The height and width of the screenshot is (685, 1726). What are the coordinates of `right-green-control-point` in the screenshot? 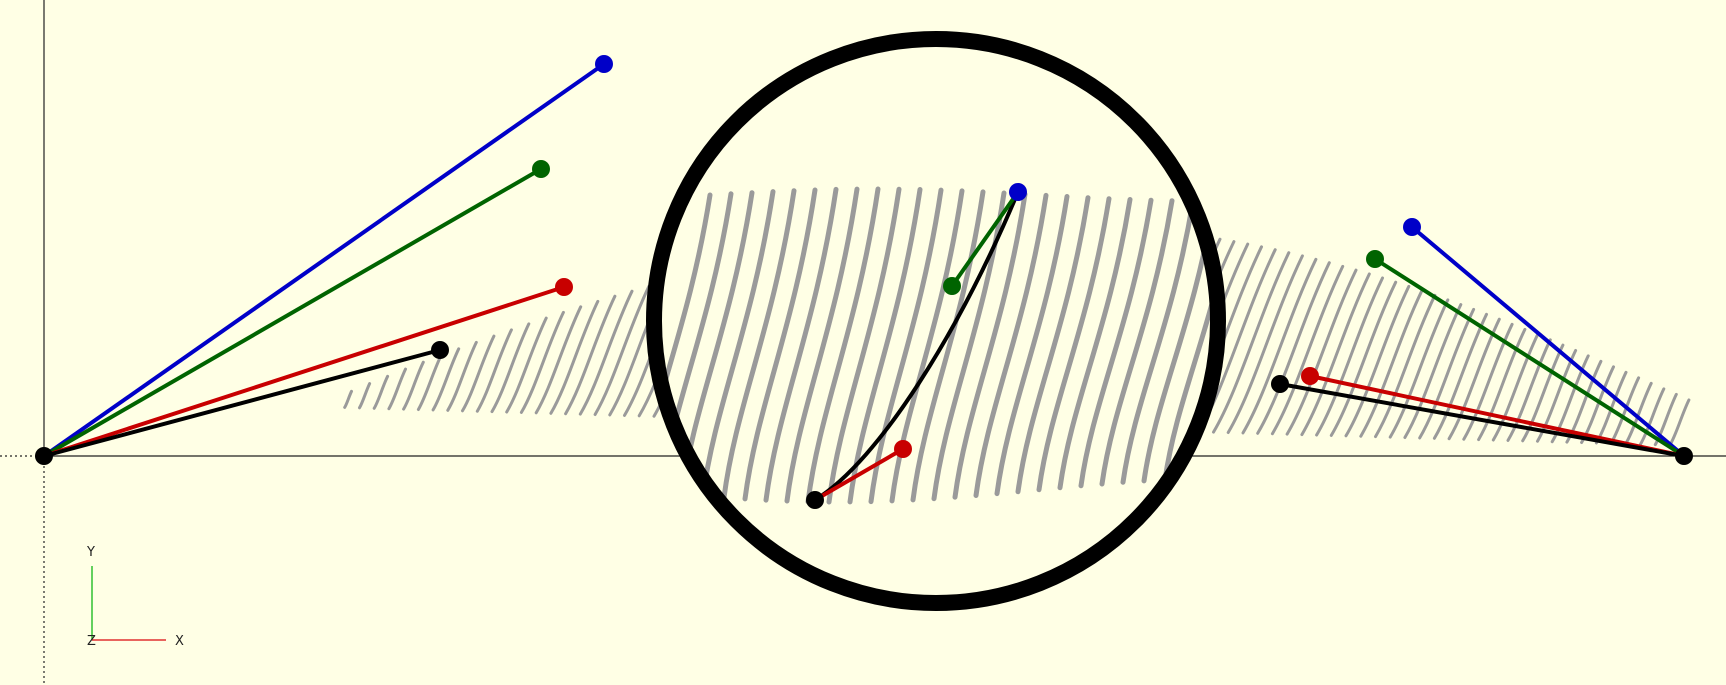 It's located at (1375, 259).